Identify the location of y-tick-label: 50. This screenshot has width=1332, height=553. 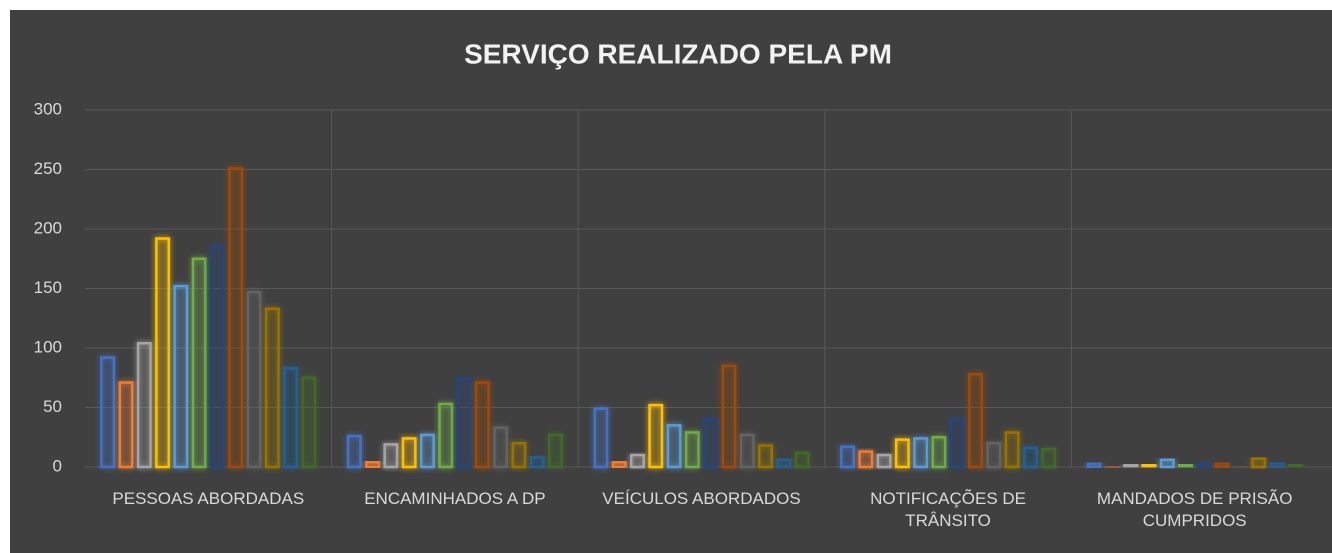
(52, 406).